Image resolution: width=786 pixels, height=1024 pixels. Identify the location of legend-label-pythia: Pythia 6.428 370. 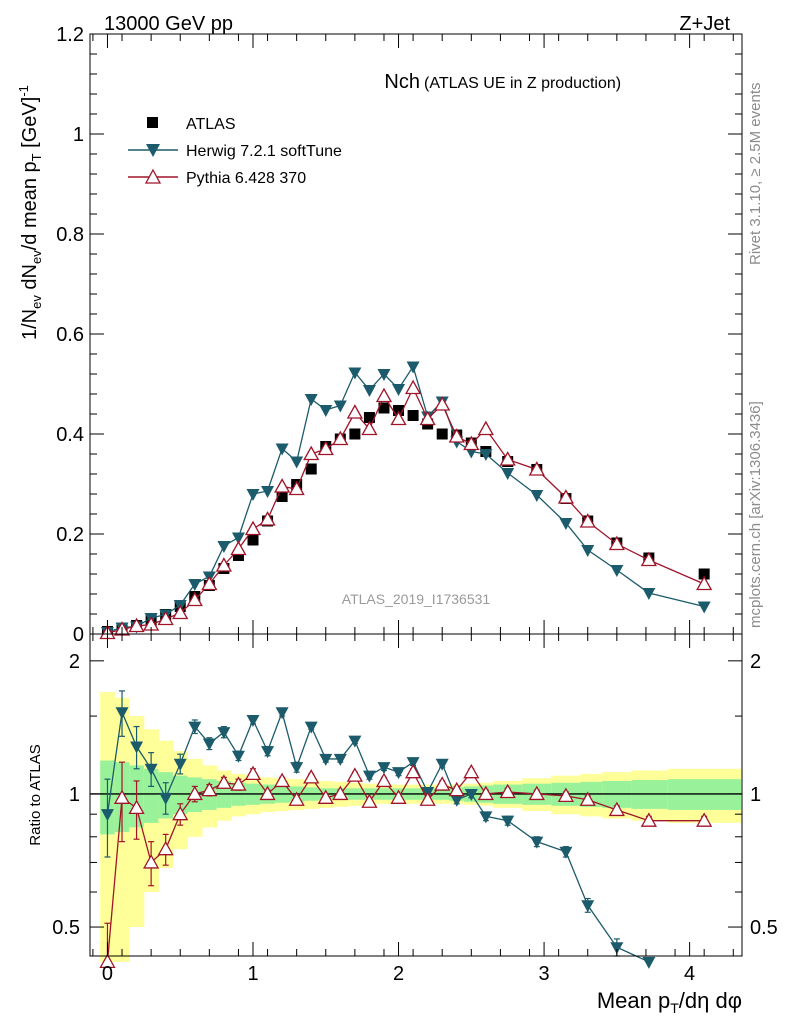
(246, 178).